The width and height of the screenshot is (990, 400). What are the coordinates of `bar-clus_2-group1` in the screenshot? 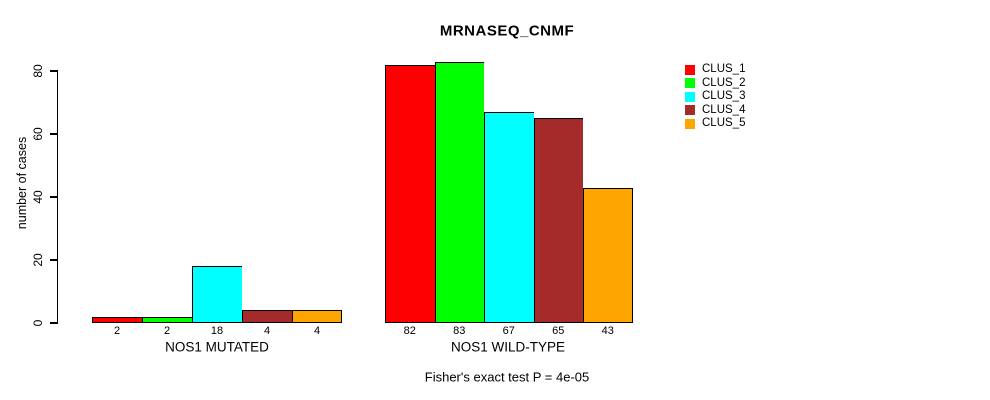 It's located at (167, 319).